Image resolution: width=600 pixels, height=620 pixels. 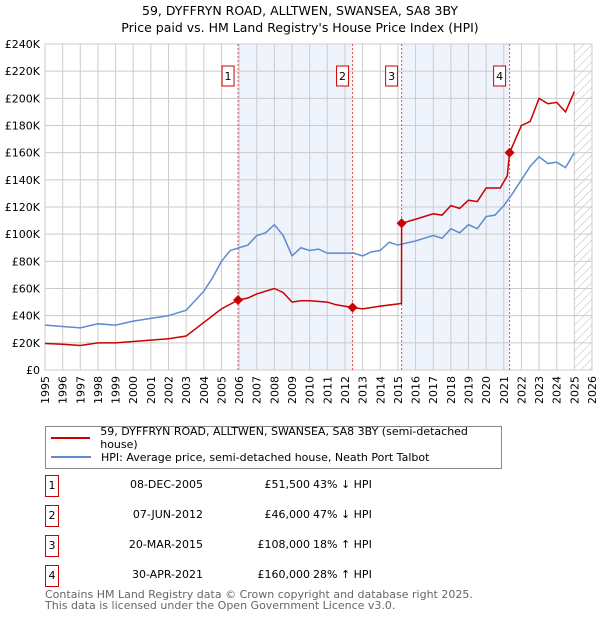 What do you see at coordinates (287, 484) in the screenshot?
I see `transaction-price: £51,500` at bounding box center [287, 484].